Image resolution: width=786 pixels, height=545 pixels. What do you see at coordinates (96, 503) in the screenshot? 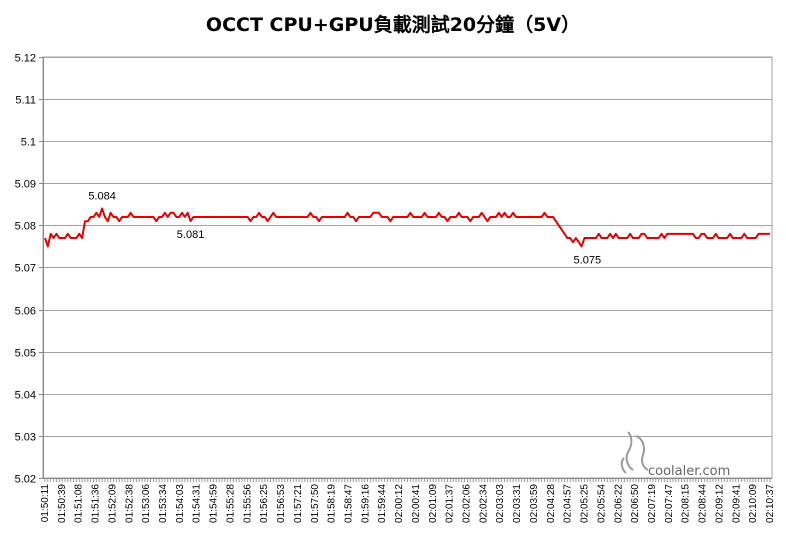
I see `x-tick-label: 01:51:36` at bounding box center [96, 503].